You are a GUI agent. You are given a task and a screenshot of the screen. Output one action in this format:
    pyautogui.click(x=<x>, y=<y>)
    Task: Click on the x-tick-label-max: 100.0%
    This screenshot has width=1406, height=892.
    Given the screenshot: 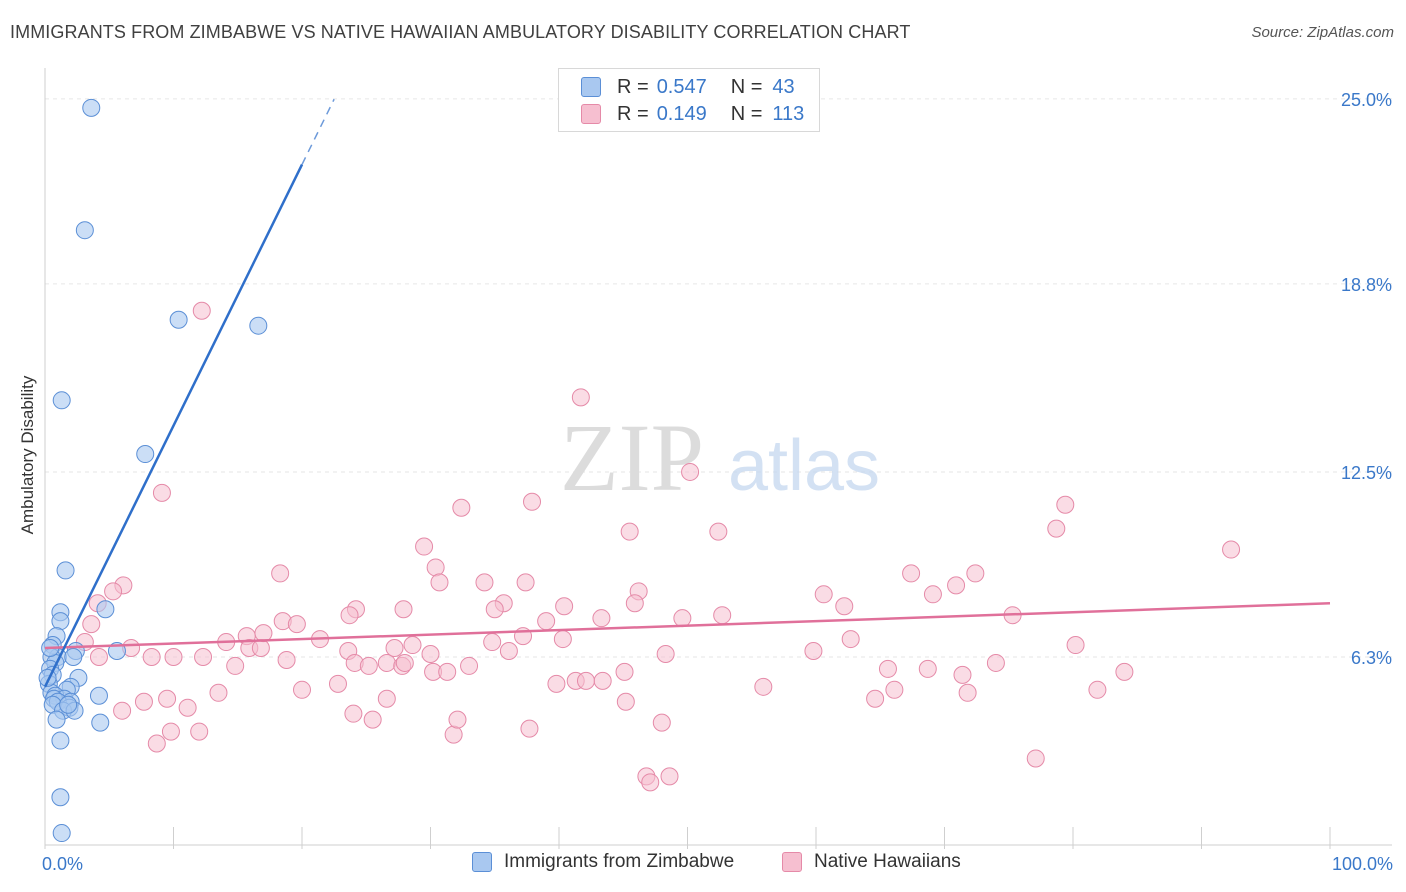 What is the action you would take?
    pyautogui.click(x=1362, y=864)
    